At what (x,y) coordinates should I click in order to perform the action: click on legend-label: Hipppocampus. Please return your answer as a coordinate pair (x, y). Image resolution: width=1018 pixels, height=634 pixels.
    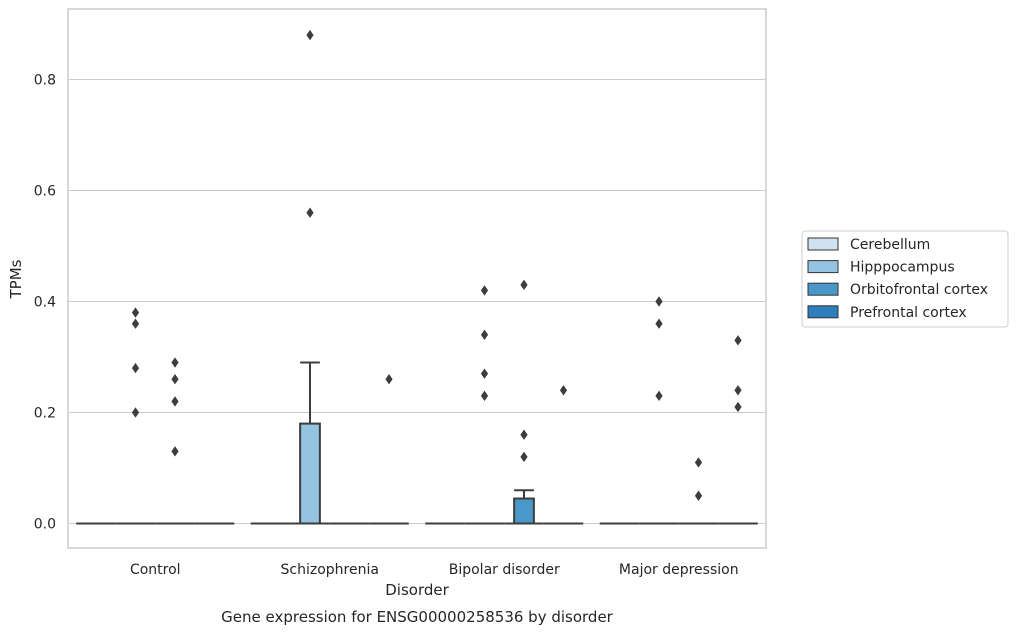
    Looking at the image, I should click on (902, 268).